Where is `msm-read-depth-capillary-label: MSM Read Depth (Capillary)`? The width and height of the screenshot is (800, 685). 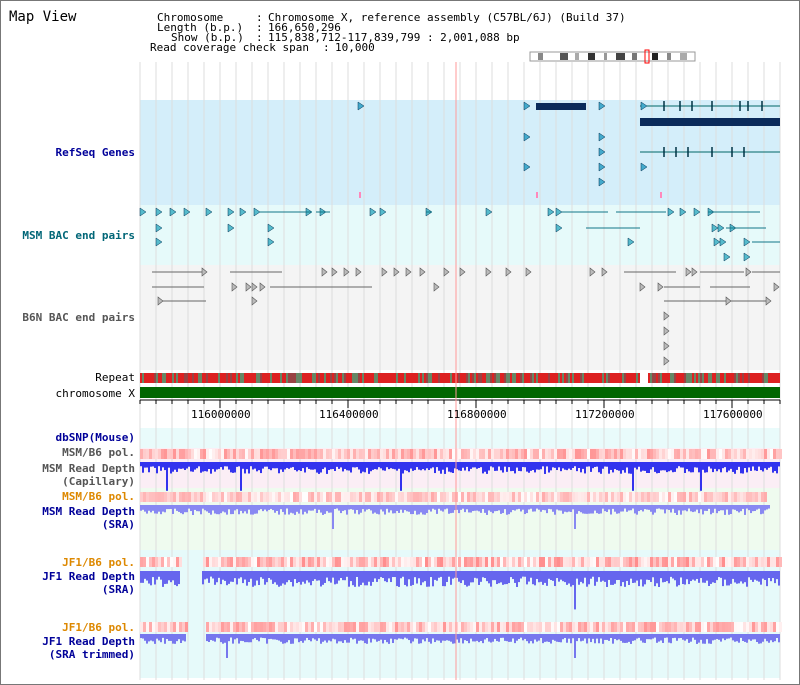
msm-read-depth-capillary-label: MSM Read Depth (Capillary) is located at coordinates (88, 475).